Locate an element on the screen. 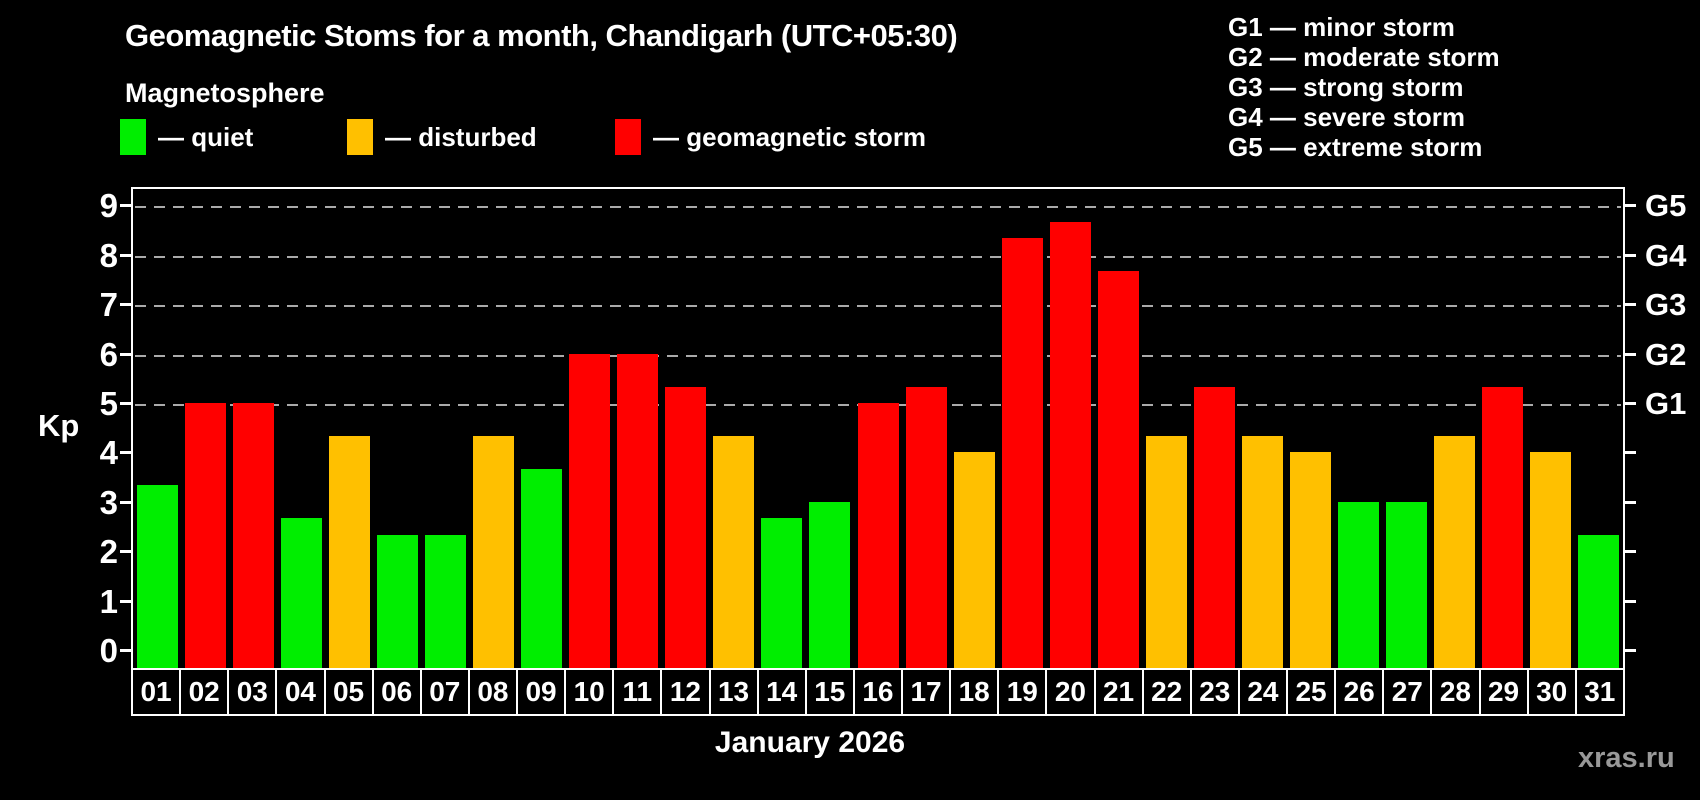 The image size is (1700, 800). day-cell-19: 19 is located at coordinates (1022, 692).